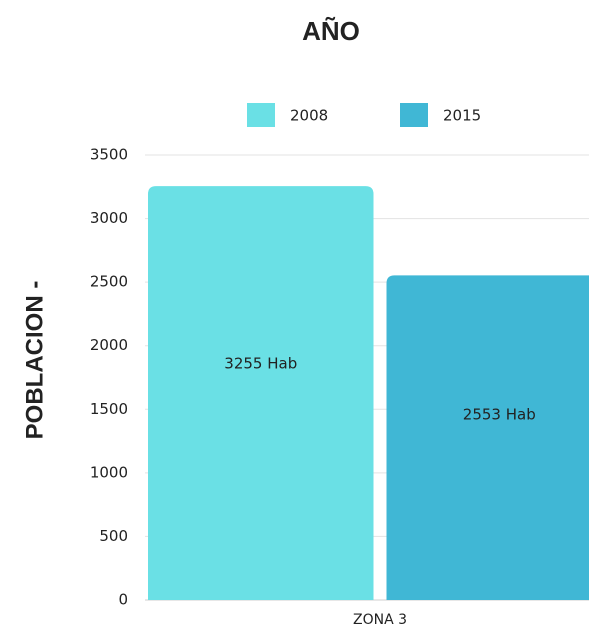 This screenshot has height=631, width=589. Describe the element at coordinates (113, 536) in the screenshot. I see `y-tick-label: 500` at that location.